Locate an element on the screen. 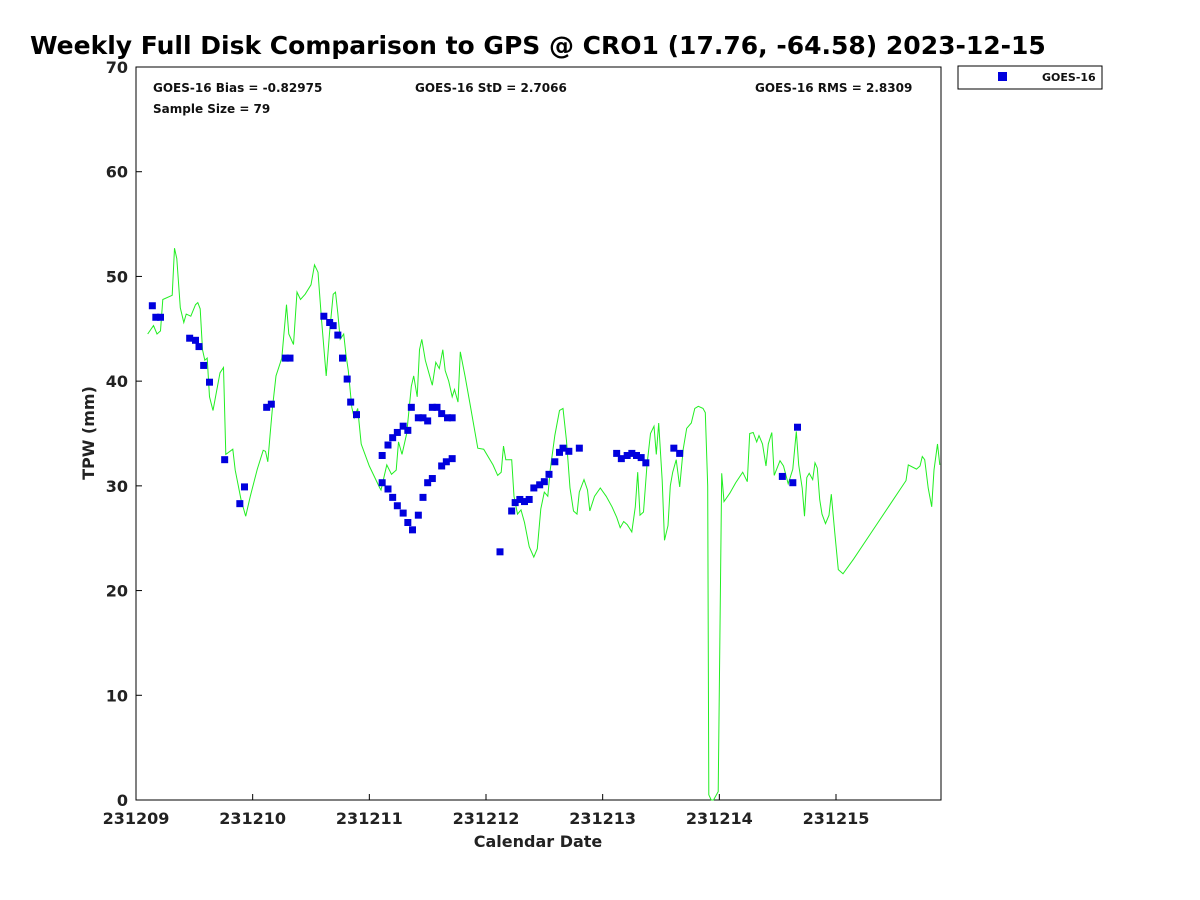 Image resolution: width=1200 pixels, height=900 pixels. y-tick-label: 20 is located at coordinates (117, 591).